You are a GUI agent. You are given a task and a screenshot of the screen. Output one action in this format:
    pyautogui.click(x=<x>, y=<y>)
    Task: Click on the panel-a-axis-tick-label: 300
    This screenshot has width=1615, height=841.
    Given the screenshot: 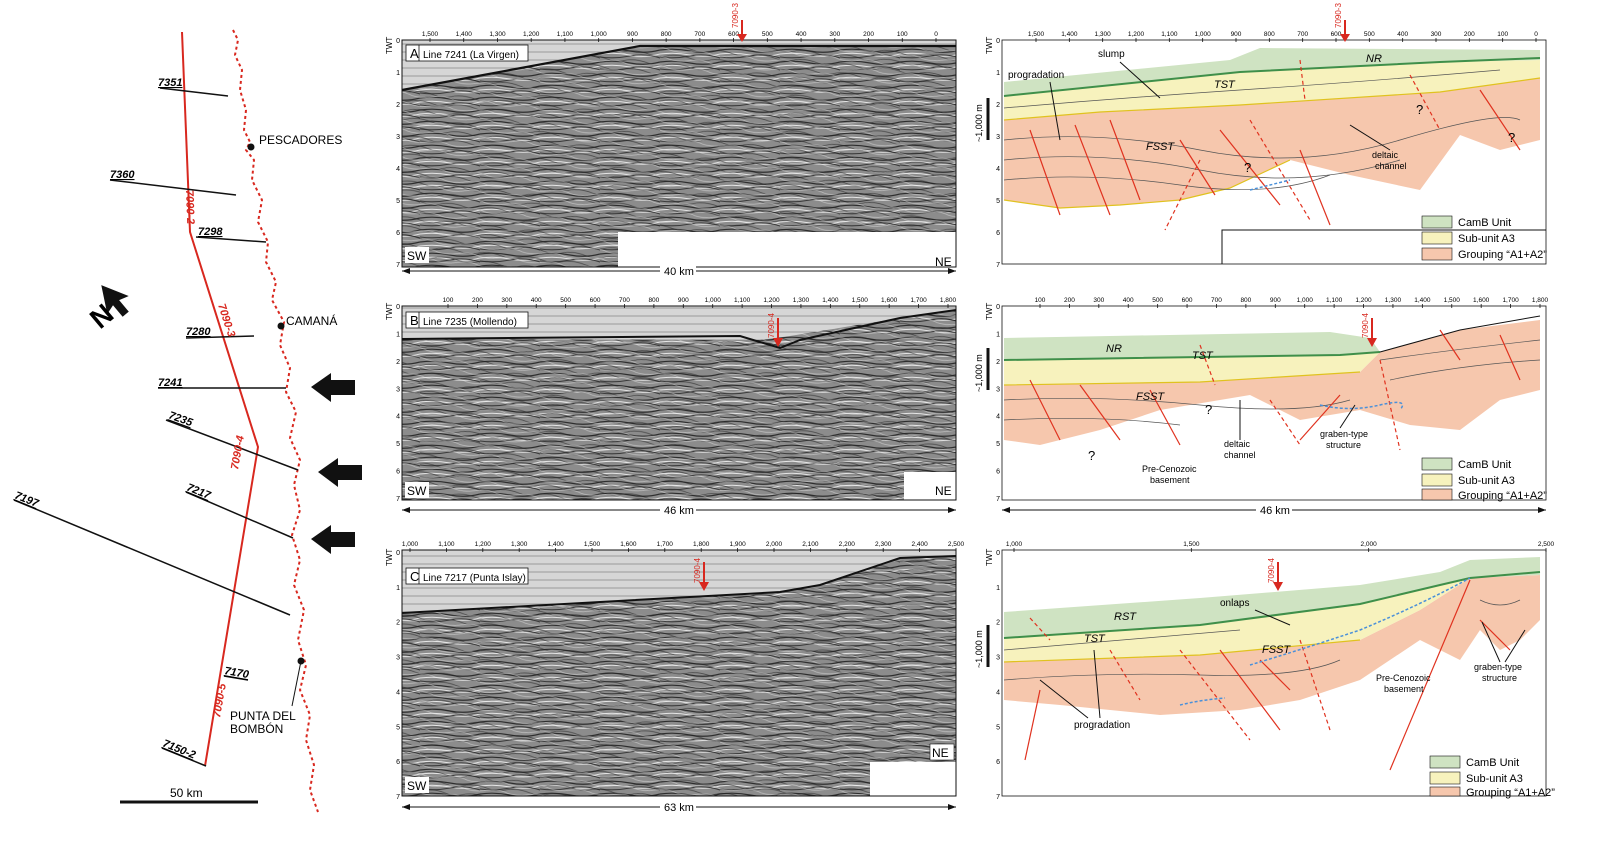 What is the action you would take?
    pyautogui.click(x=834, y=34)
    